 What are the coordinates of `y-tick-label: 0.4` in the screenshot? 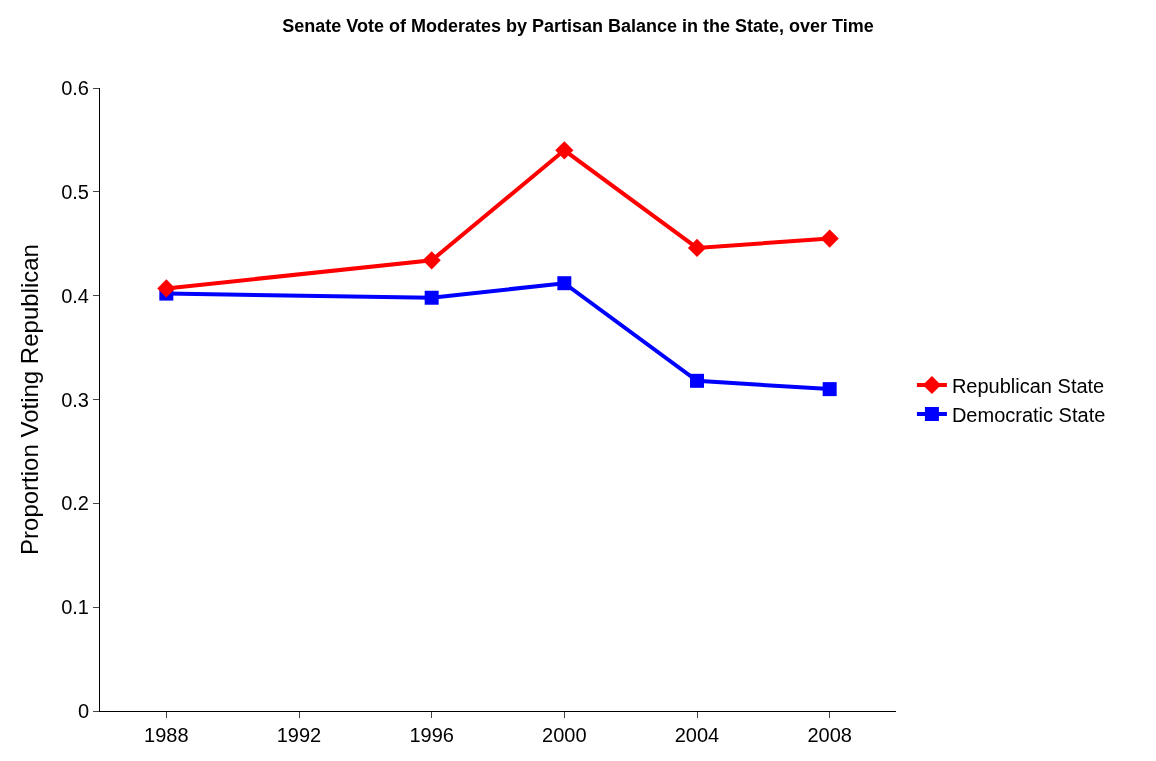 It's located at (75, 295).